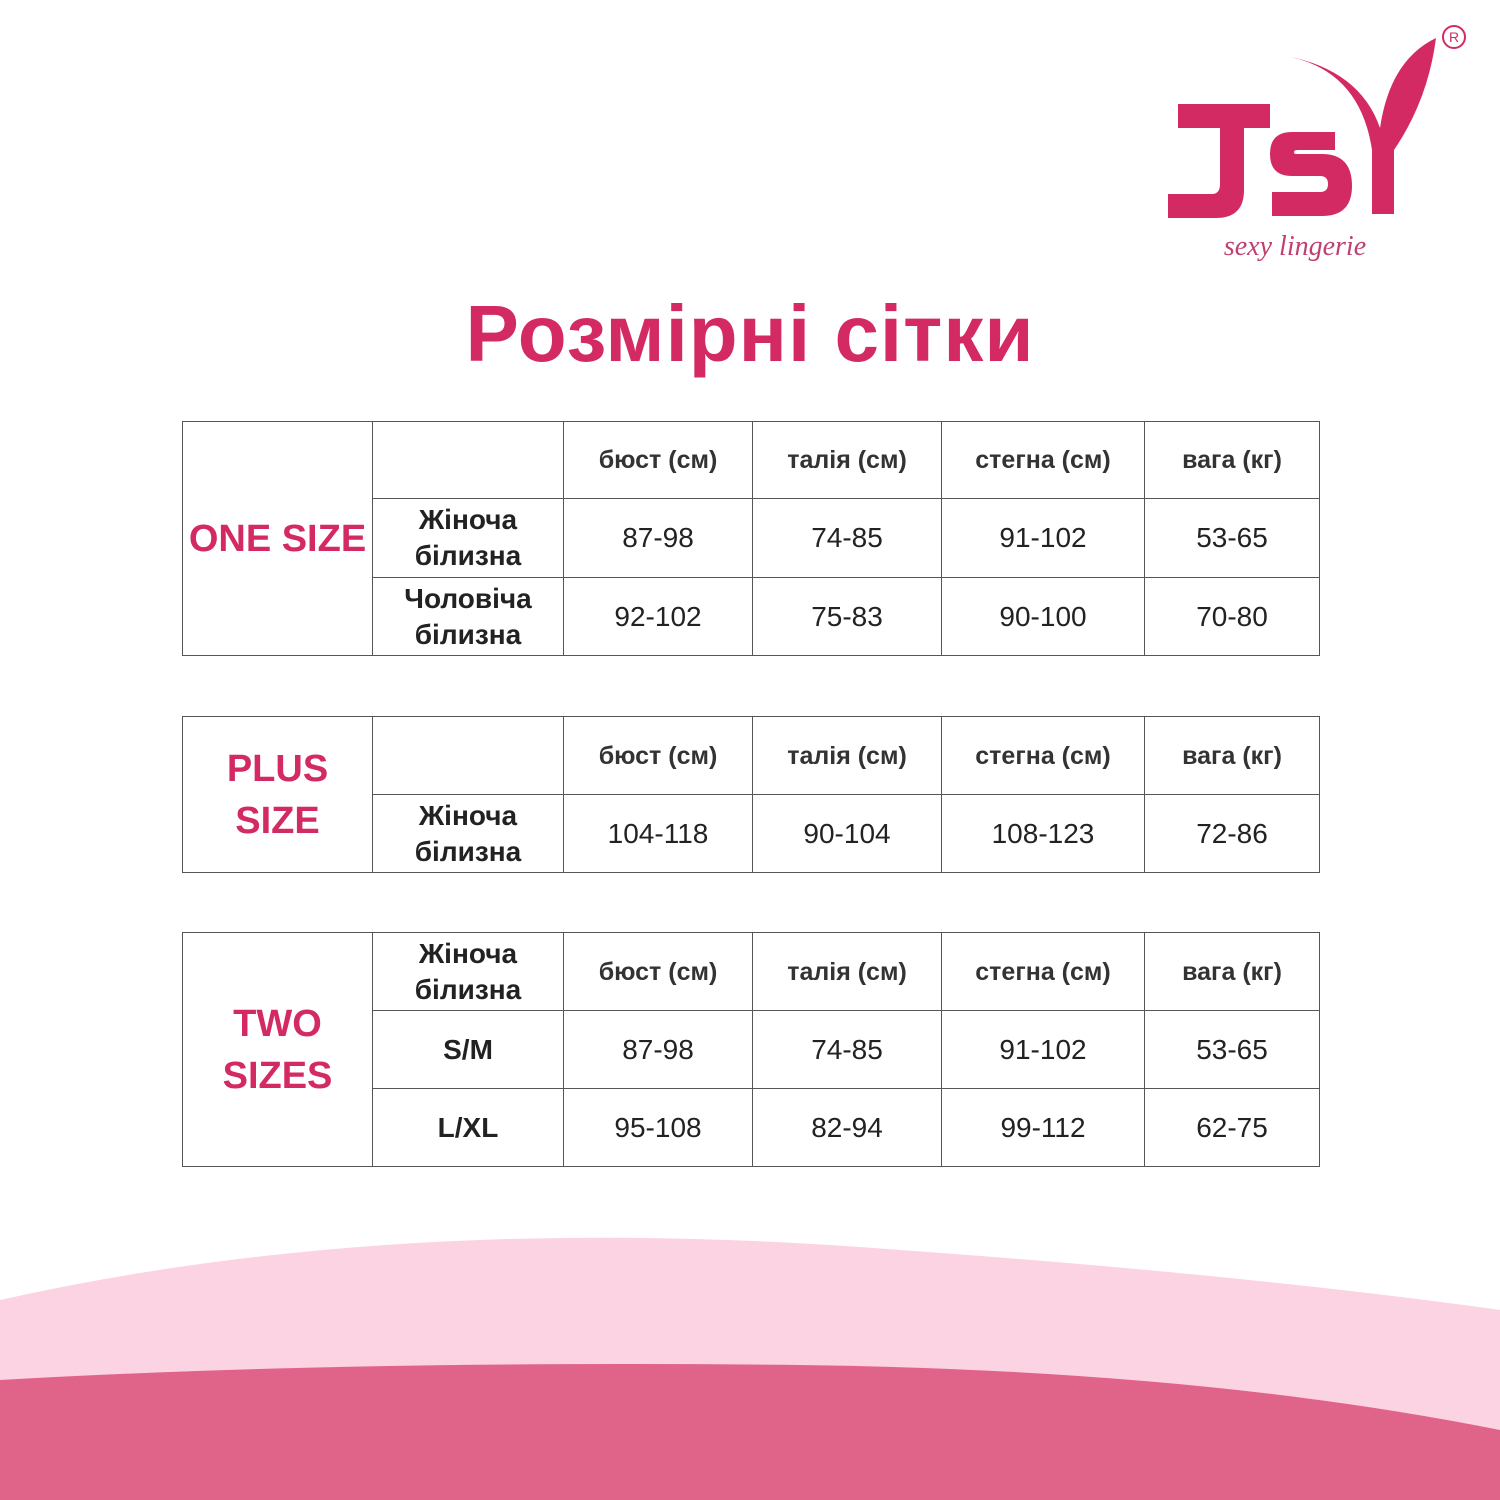 The width and height of the screenshot is (1500, 1500). What do you see at coordinates (468, 616) in the screenshot?
I see `row-label: Чоловіча білизна` at bounding box center [468, 616].